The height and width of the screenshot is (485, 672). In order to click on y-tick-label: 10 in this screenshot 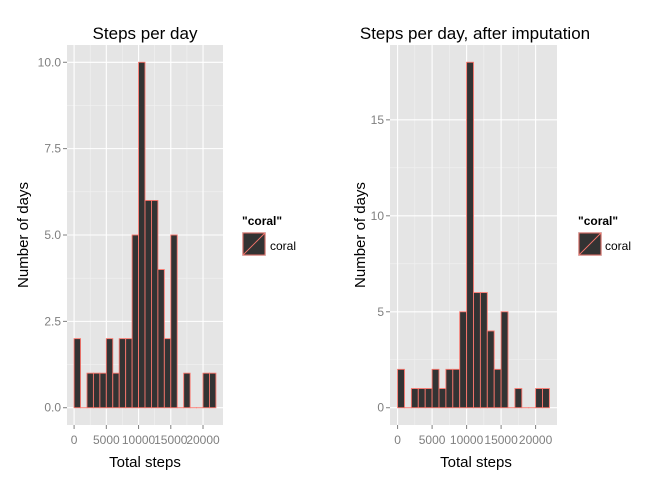, I will do `click(378, 216)`.